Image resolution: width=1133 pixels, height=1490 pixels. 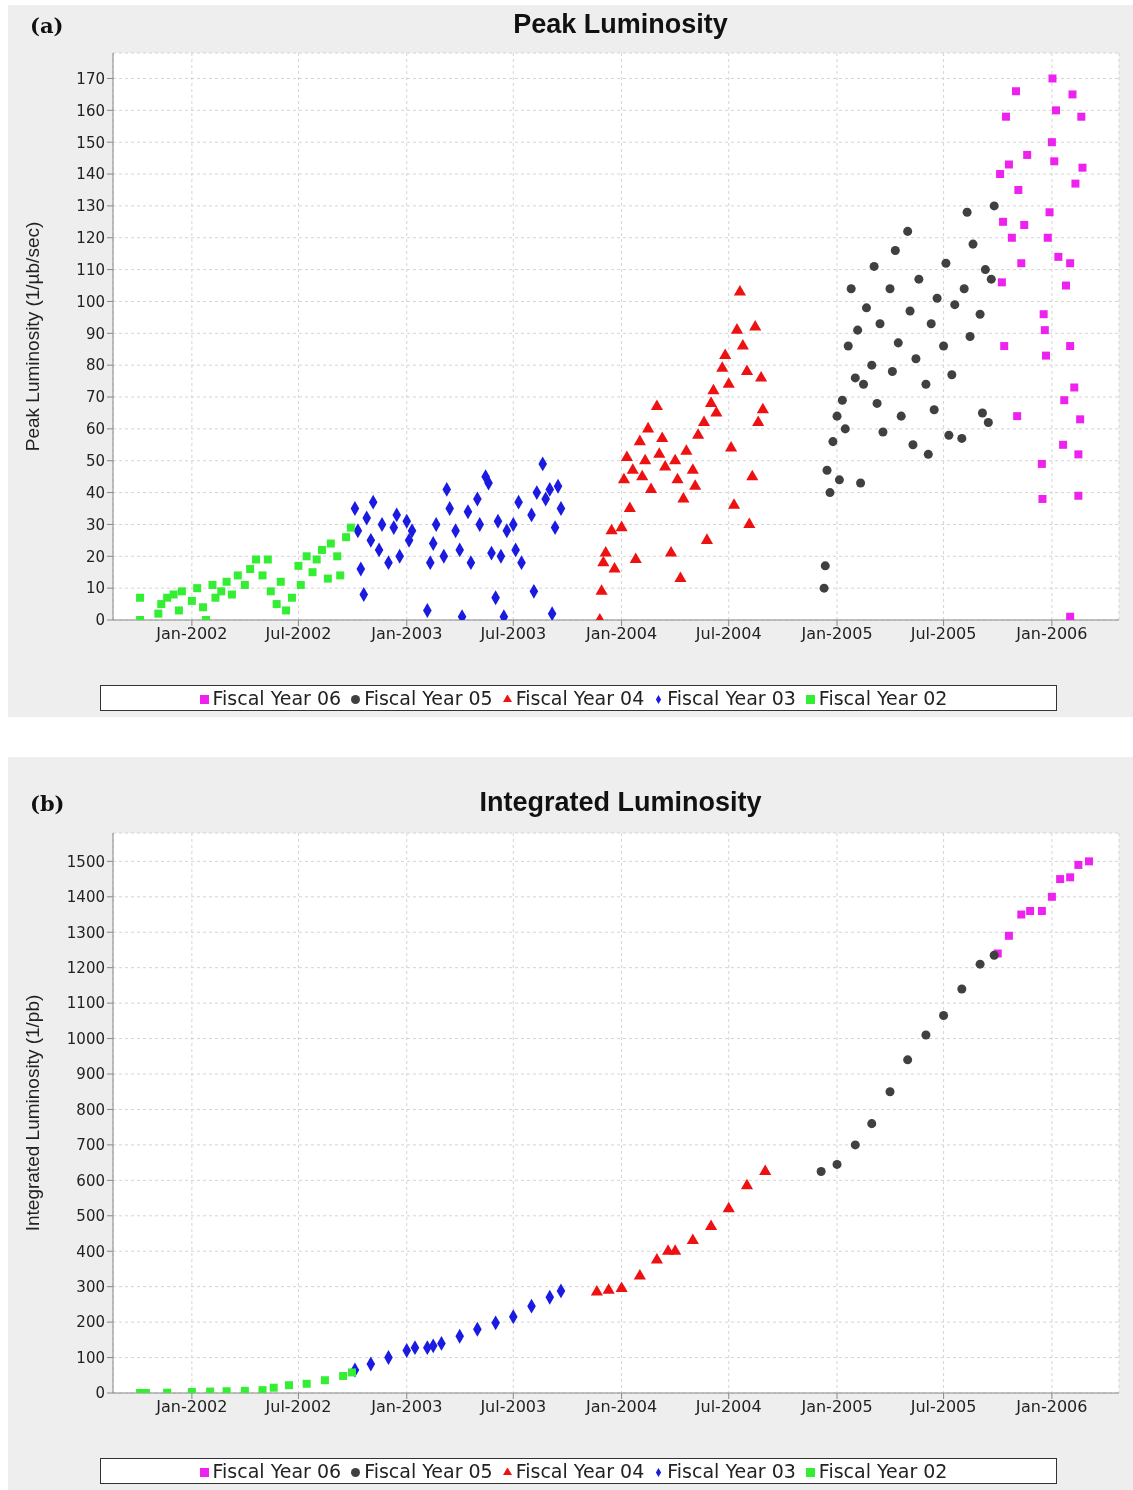 I want to click on y-tick-label: 400, so click(x=90, y=1251).